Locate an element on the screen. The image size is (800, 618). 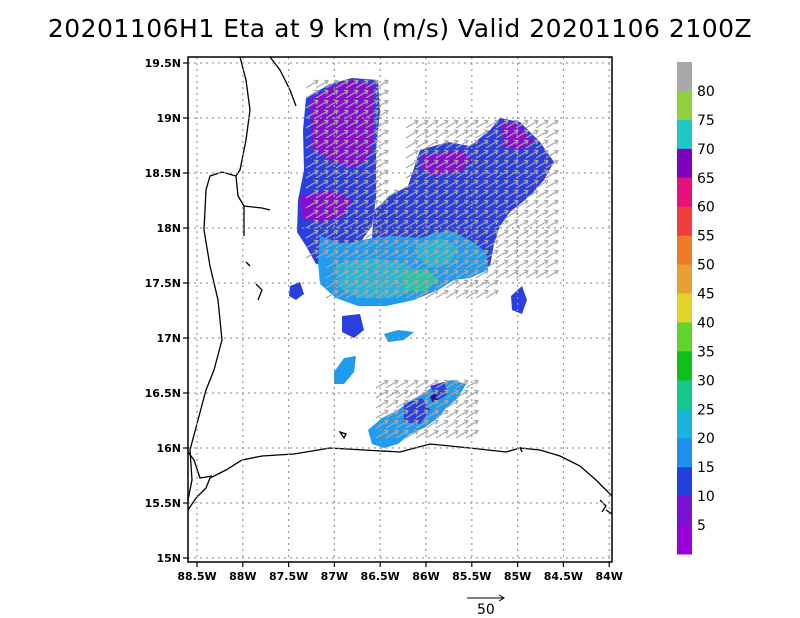
y-tick-label: 16.5N is located at coordinates (163, 393).